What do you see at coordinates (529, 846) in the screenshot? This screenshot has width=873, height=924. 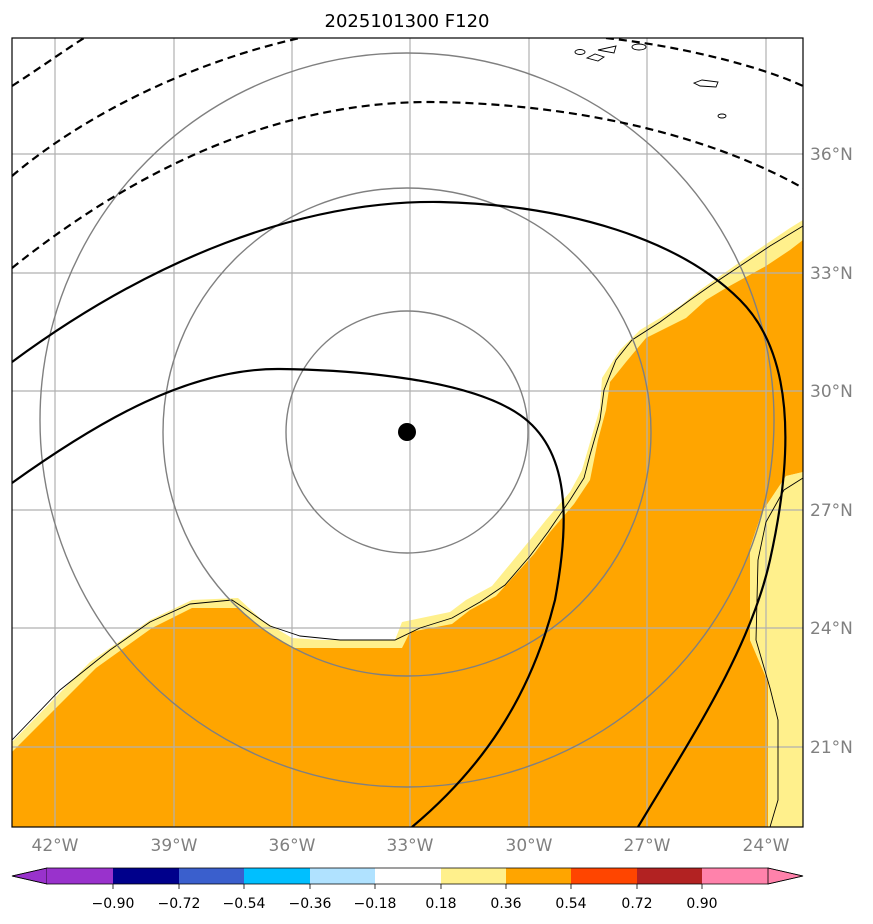 I see `lon-label-30w: 30°W` at bounding box center [529, 846].